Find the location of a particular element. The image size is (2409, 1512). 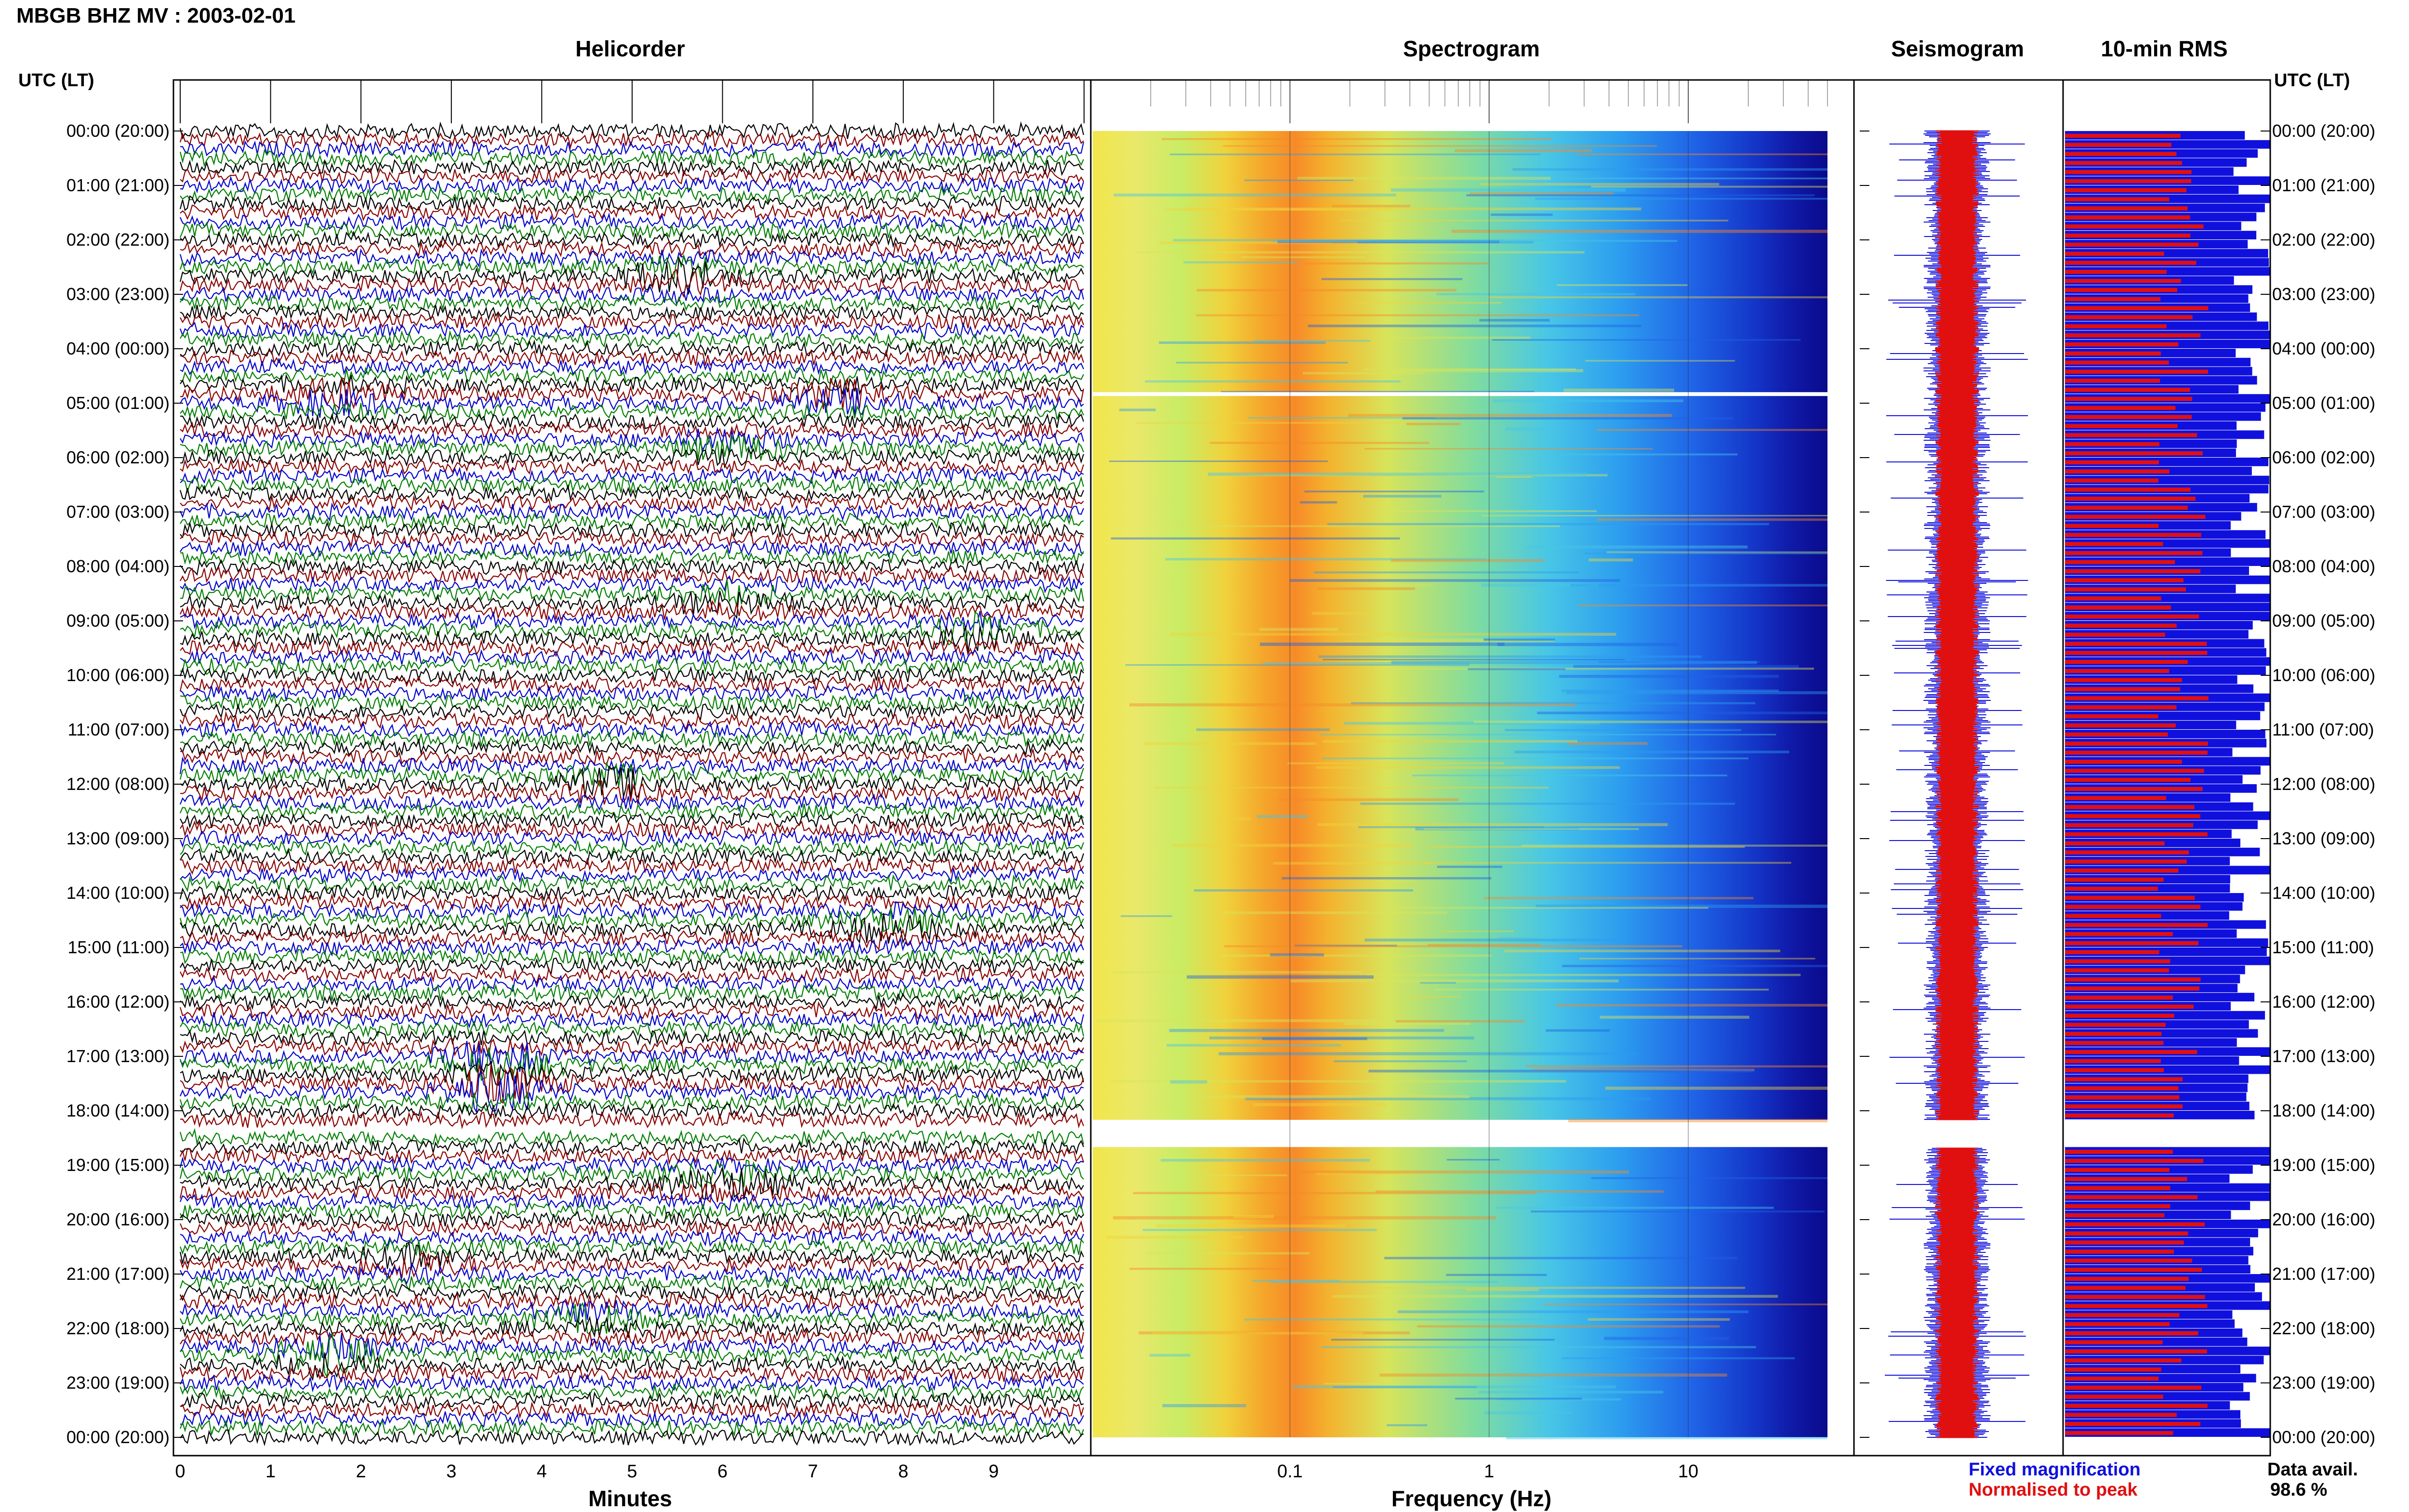

hour-label-left: 08:00 (04:00) is located at coordinates (118, 566).